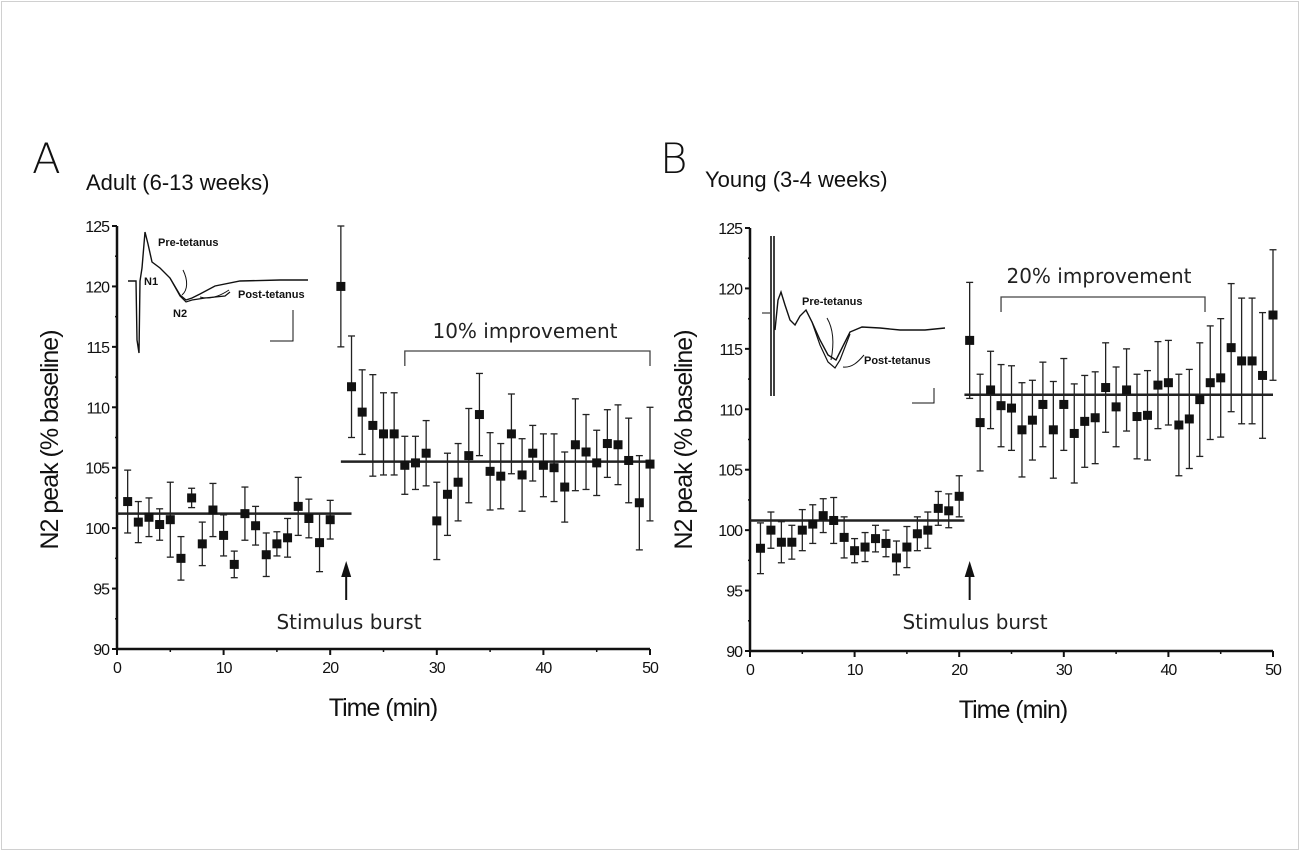  What do you see at coordinates (271, 295) in the screenshot?
I see `inset-label-post: Post-tetanus` at bounding box center [271, 295].